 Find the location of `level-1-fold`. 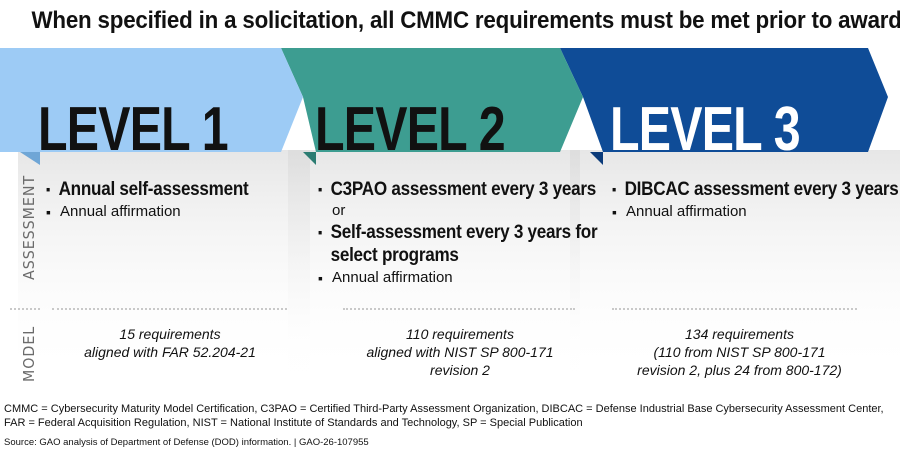

level-1-fold is located at coordinates (30, 158).